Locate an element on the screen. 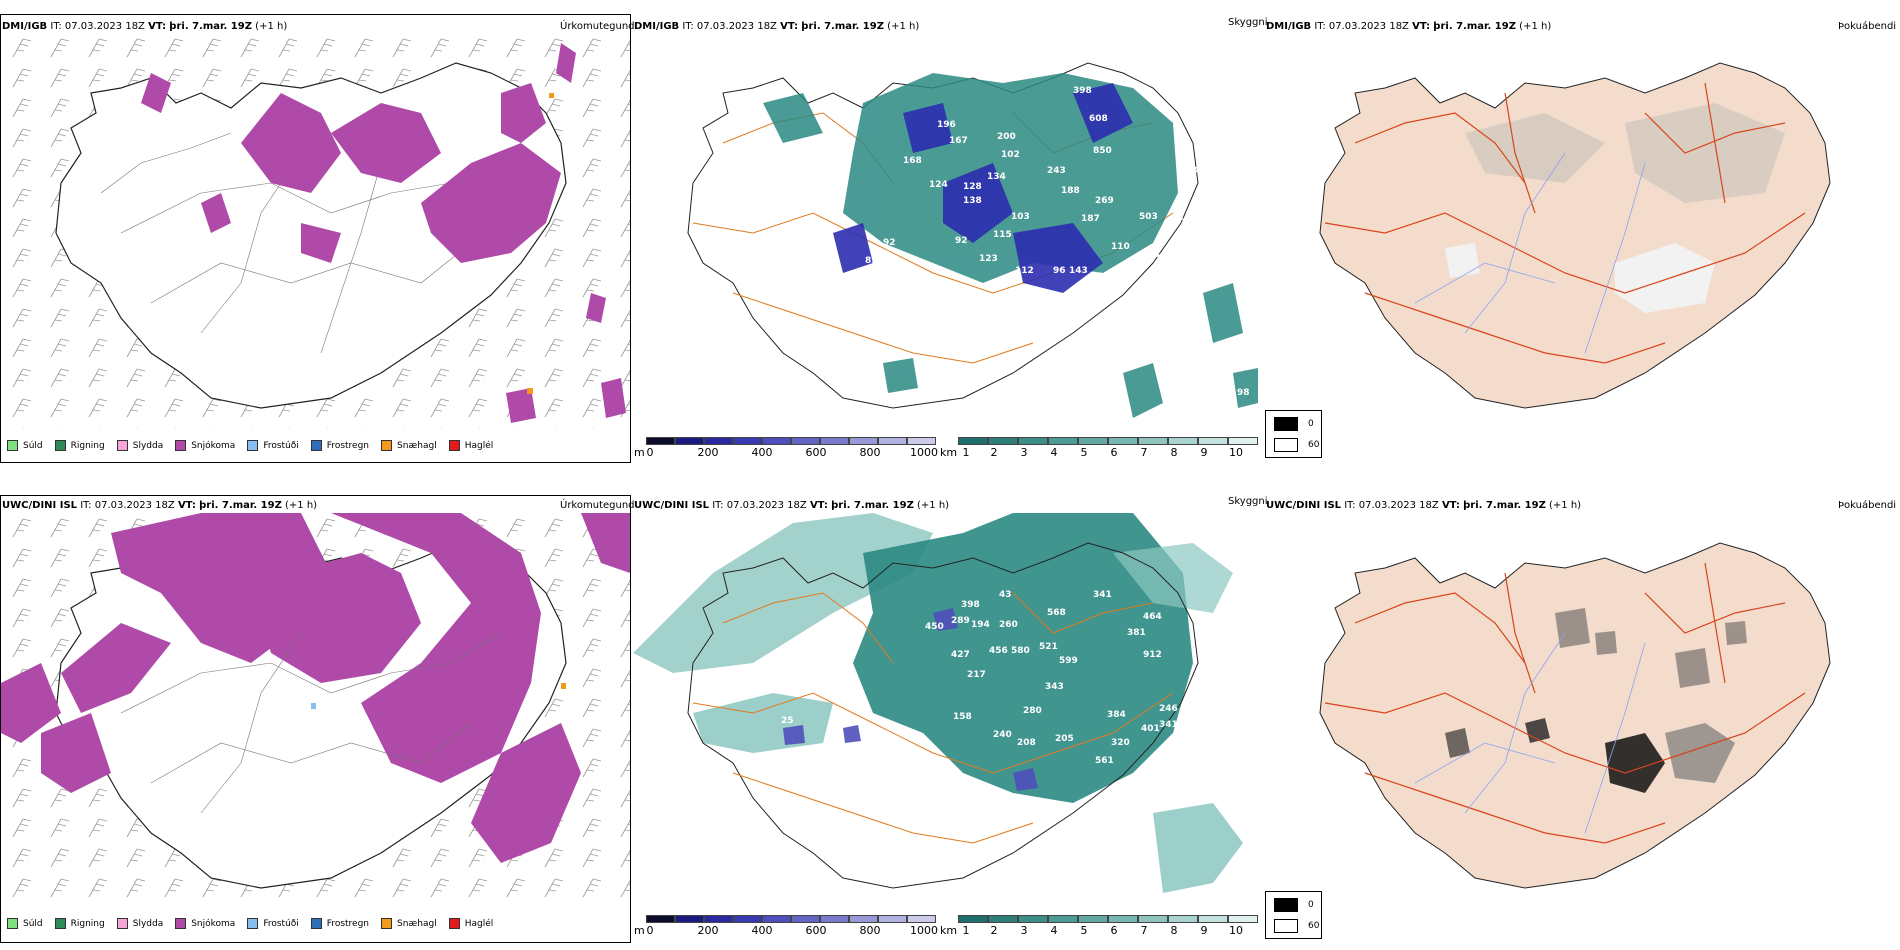  cloud-label: 93 is located at coordinates (873, 275).